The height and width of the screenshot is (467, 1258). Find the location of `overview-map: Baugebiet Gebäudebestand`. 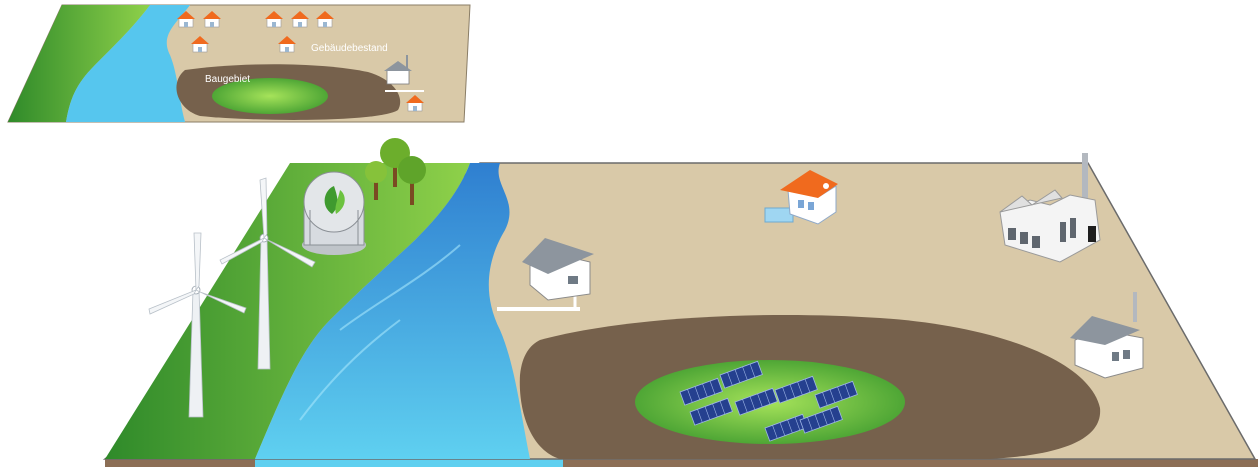

overview-map: Baugebiet Gebäudebestand is located at coordinates (239, 63).